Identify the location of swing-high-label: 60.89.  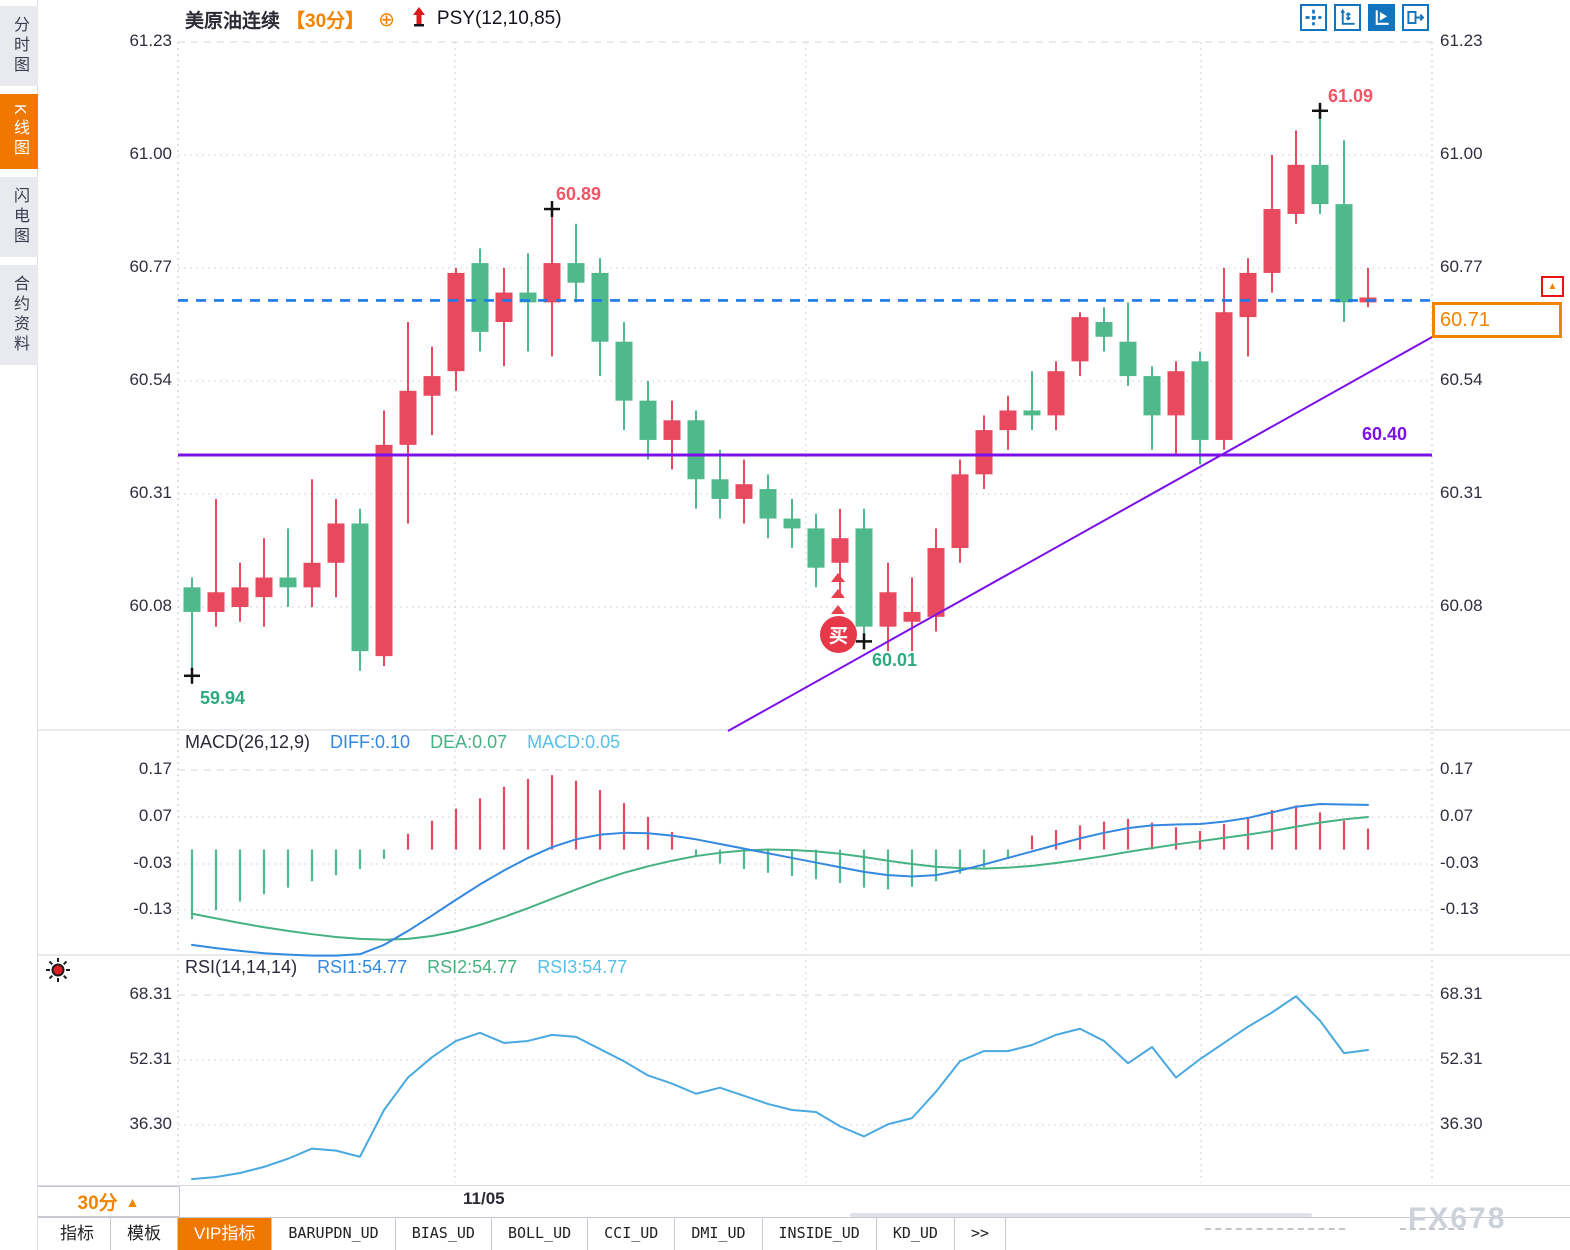
(579, 194).